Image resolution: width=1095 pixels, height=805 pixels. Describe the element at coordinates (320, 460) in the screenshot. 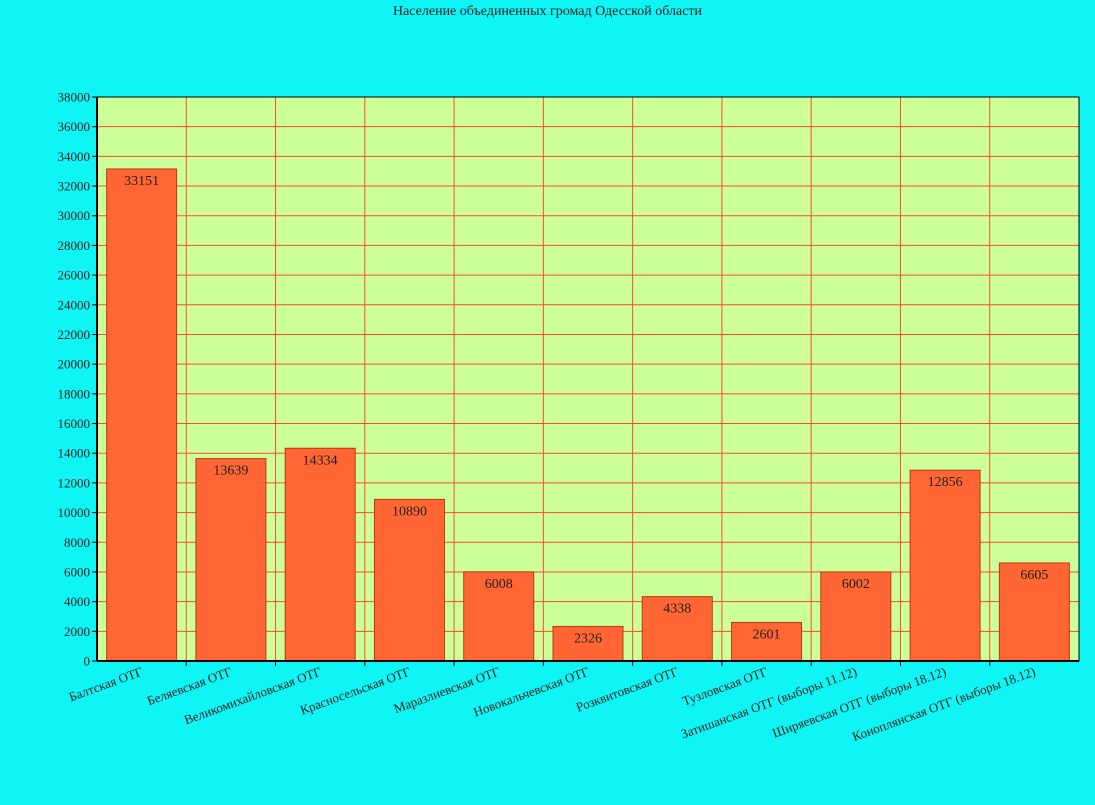

I see `data-label: 14334` at that location.